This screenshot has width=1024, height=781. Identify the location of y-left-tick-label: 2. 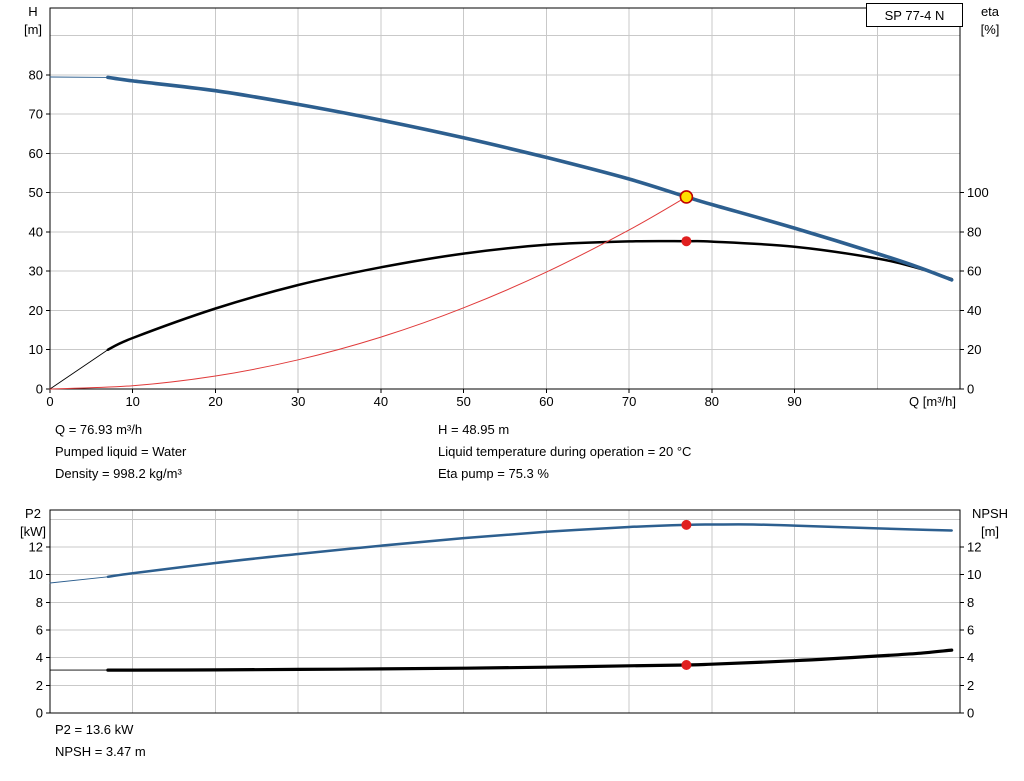
(39, 685).